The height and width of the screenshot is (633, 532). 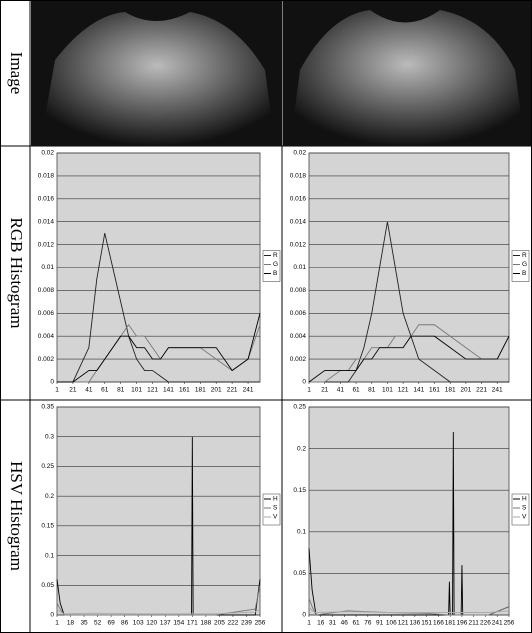 What do you see at coordinates (298, 199) in the screenshot?
I see `y-tick-label: 0.016` at bounding box center [298, 199].